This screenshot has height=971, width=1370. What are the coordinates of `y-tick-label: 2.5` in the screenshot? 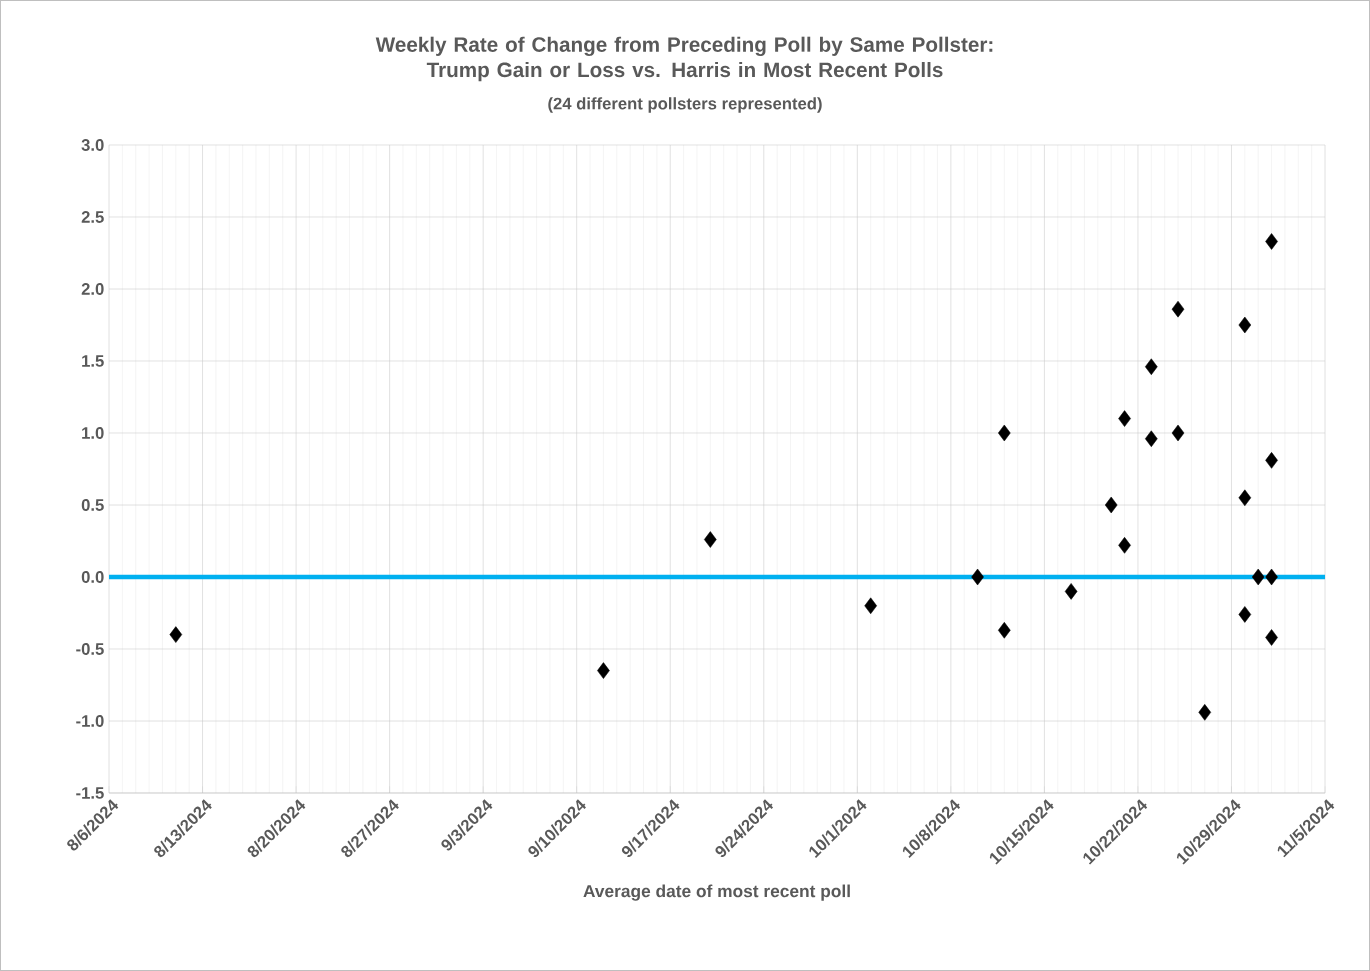 It's located at (92, 217).